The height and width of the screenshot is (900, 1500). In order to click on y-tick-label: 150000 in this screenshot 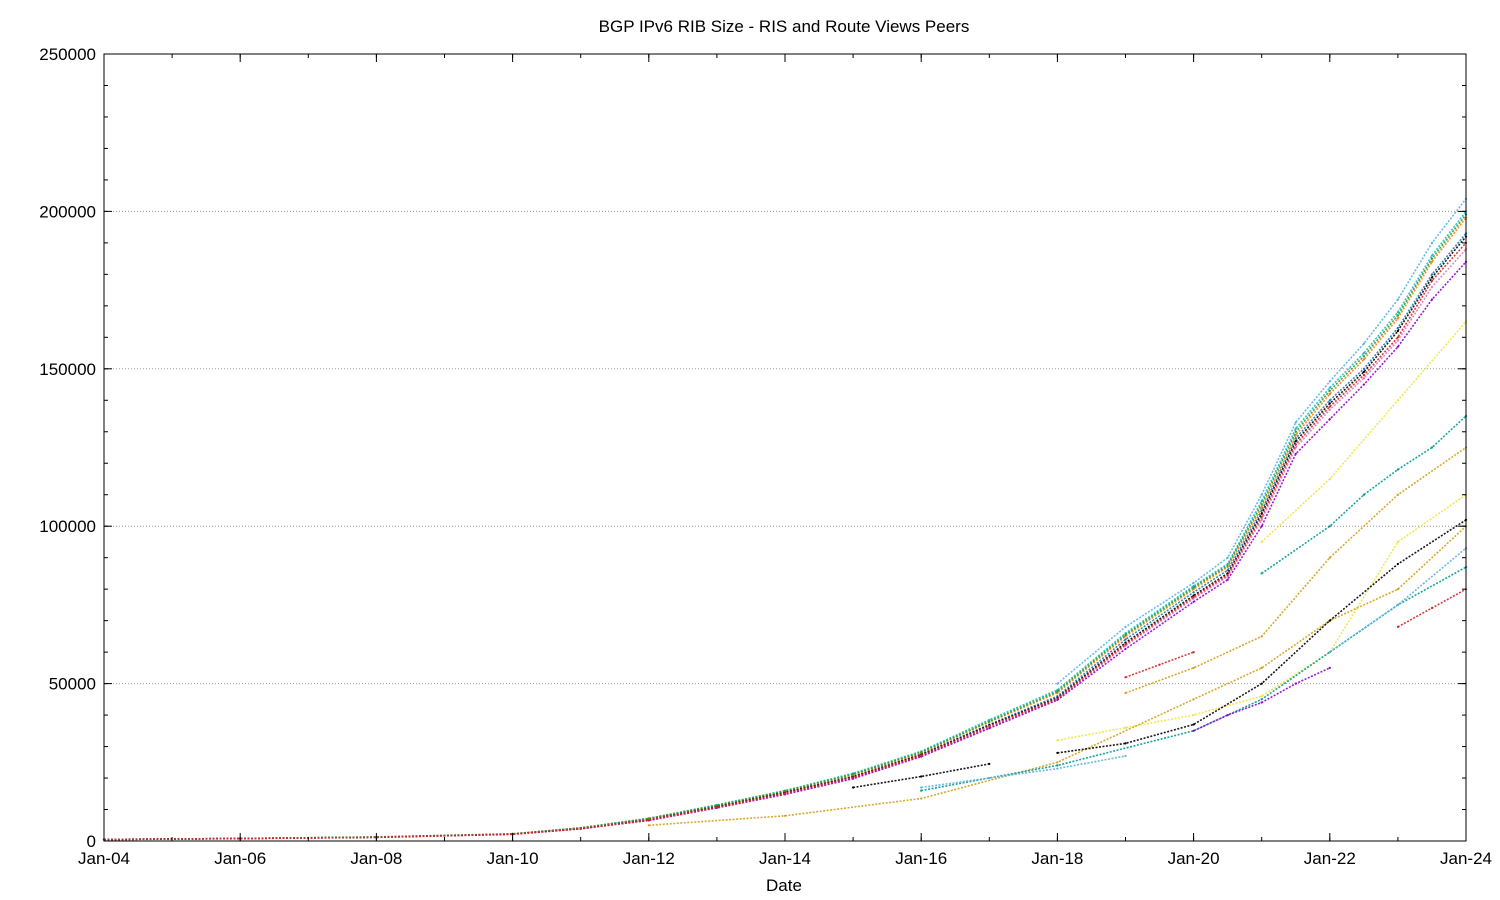, I will do `click(67, 369)`.